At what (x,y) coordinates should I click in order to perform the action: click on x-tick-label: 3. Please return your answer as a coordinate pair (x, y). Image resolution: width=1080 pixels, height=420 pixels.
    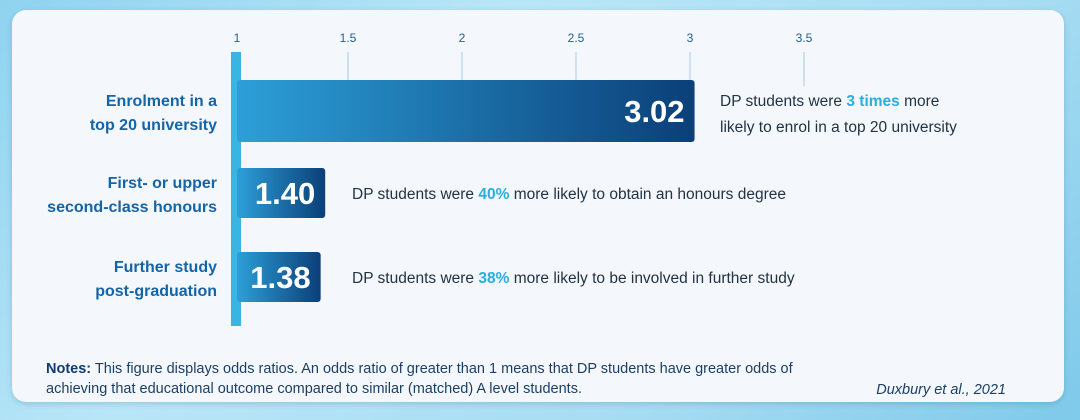
    Looking at the image, I should click on (690, 38).